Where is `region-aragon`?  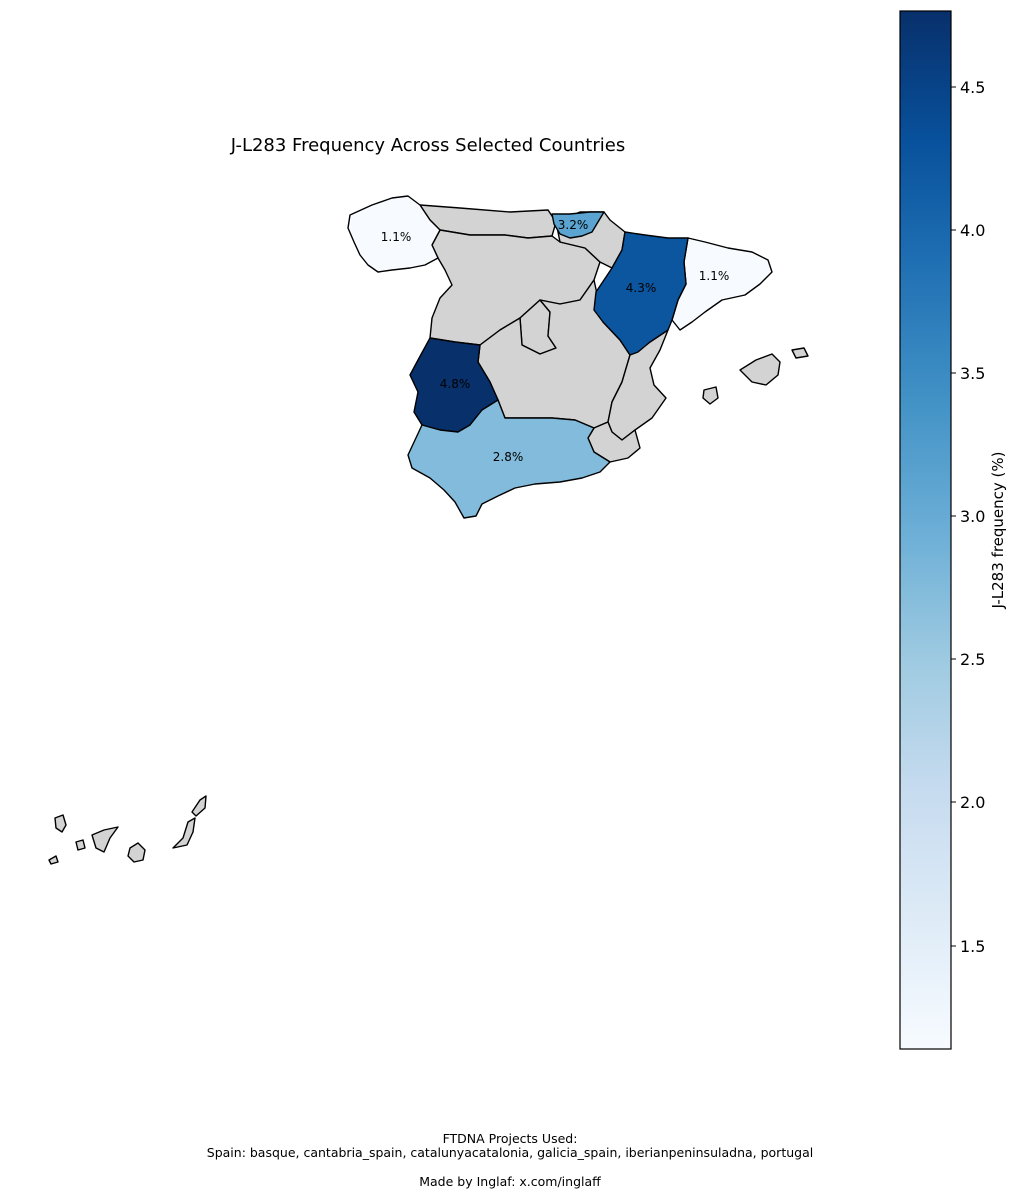 region-aragon is located at coordinates (641, 293).